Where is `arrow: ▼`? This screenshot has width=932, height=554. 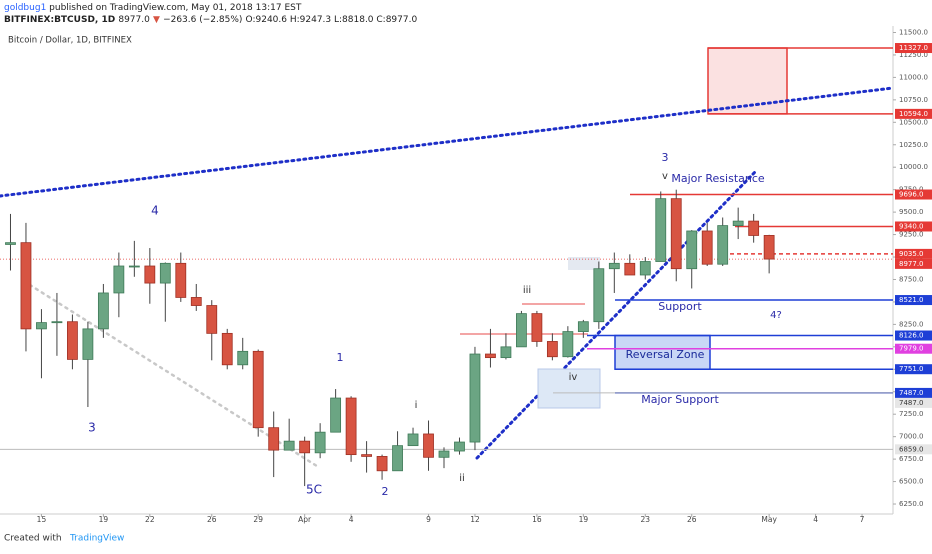 arrow: ▼ is located at coordinates (156, 20).